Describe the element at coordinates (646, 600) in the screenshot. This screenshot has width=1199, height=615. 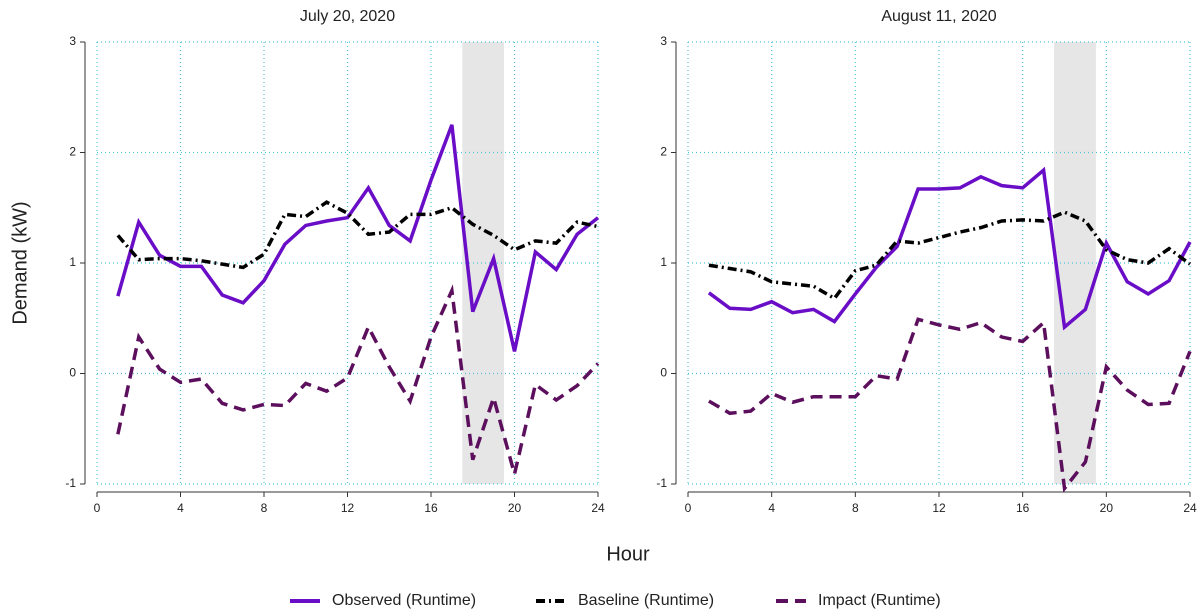
I see `legend-label: Baseline (Runtime)` at that location.